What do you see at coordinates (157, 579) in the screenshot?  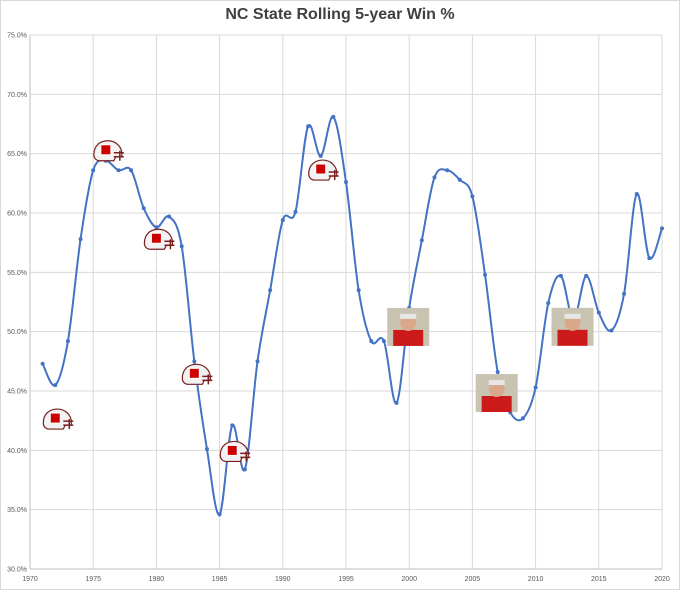 I see `x-tick-label: 1980` at bounding box center [157, 579].